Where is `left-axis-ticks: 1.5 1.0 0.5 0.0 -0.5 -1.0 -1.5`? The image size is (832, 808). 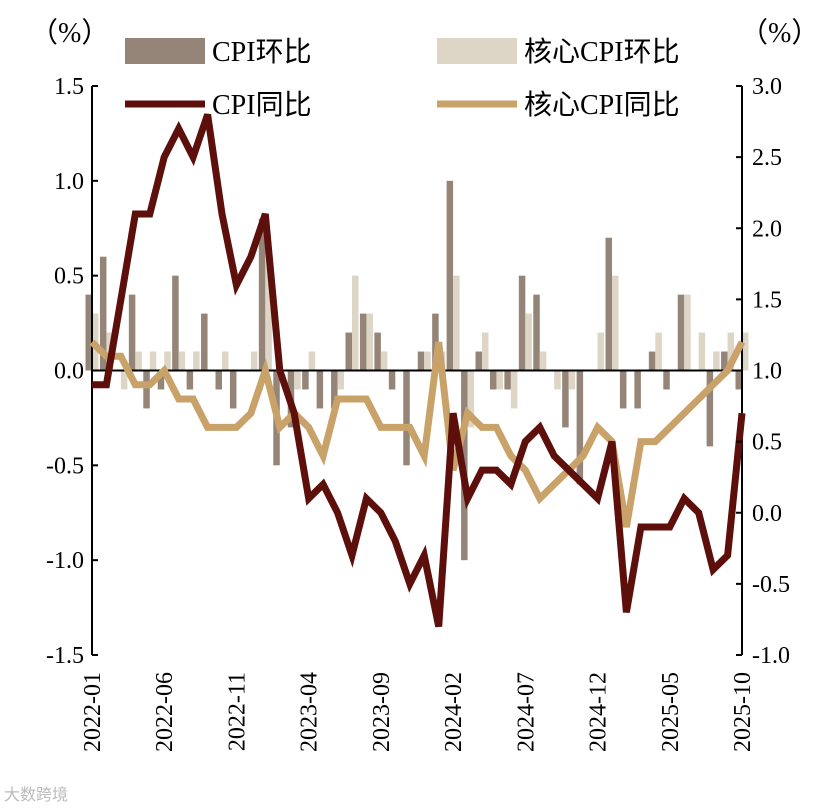 left-axis-ticks: 1.5 1.0 0.5 0.0 -0.5 -1.0 -1.5 is located at coordinates (72, 371).